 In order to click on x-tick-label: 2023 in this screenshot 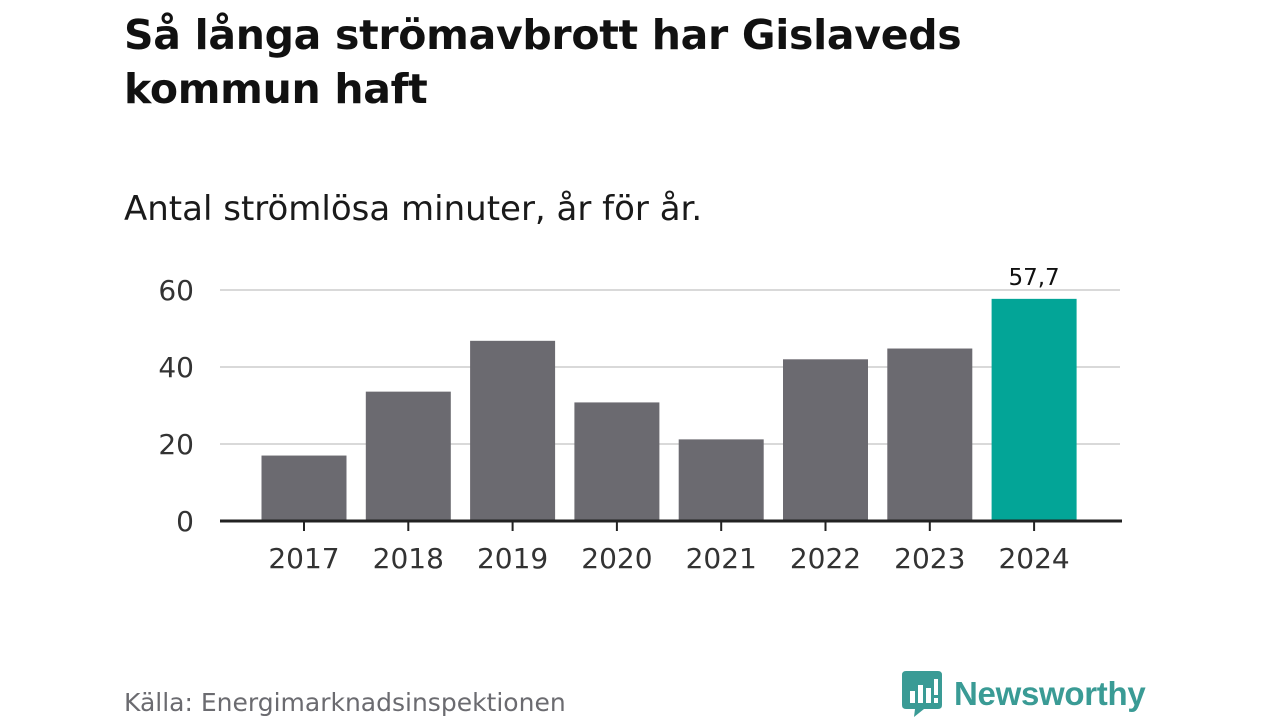, I will do `click(929, 558)`.